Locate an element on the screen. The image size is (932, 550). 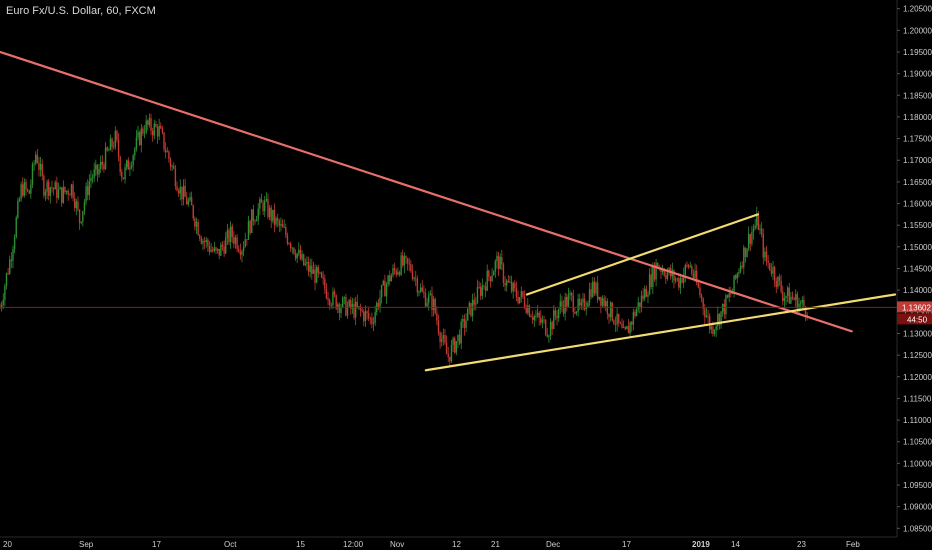
current-price-tag is located at coordinates (914, 307).